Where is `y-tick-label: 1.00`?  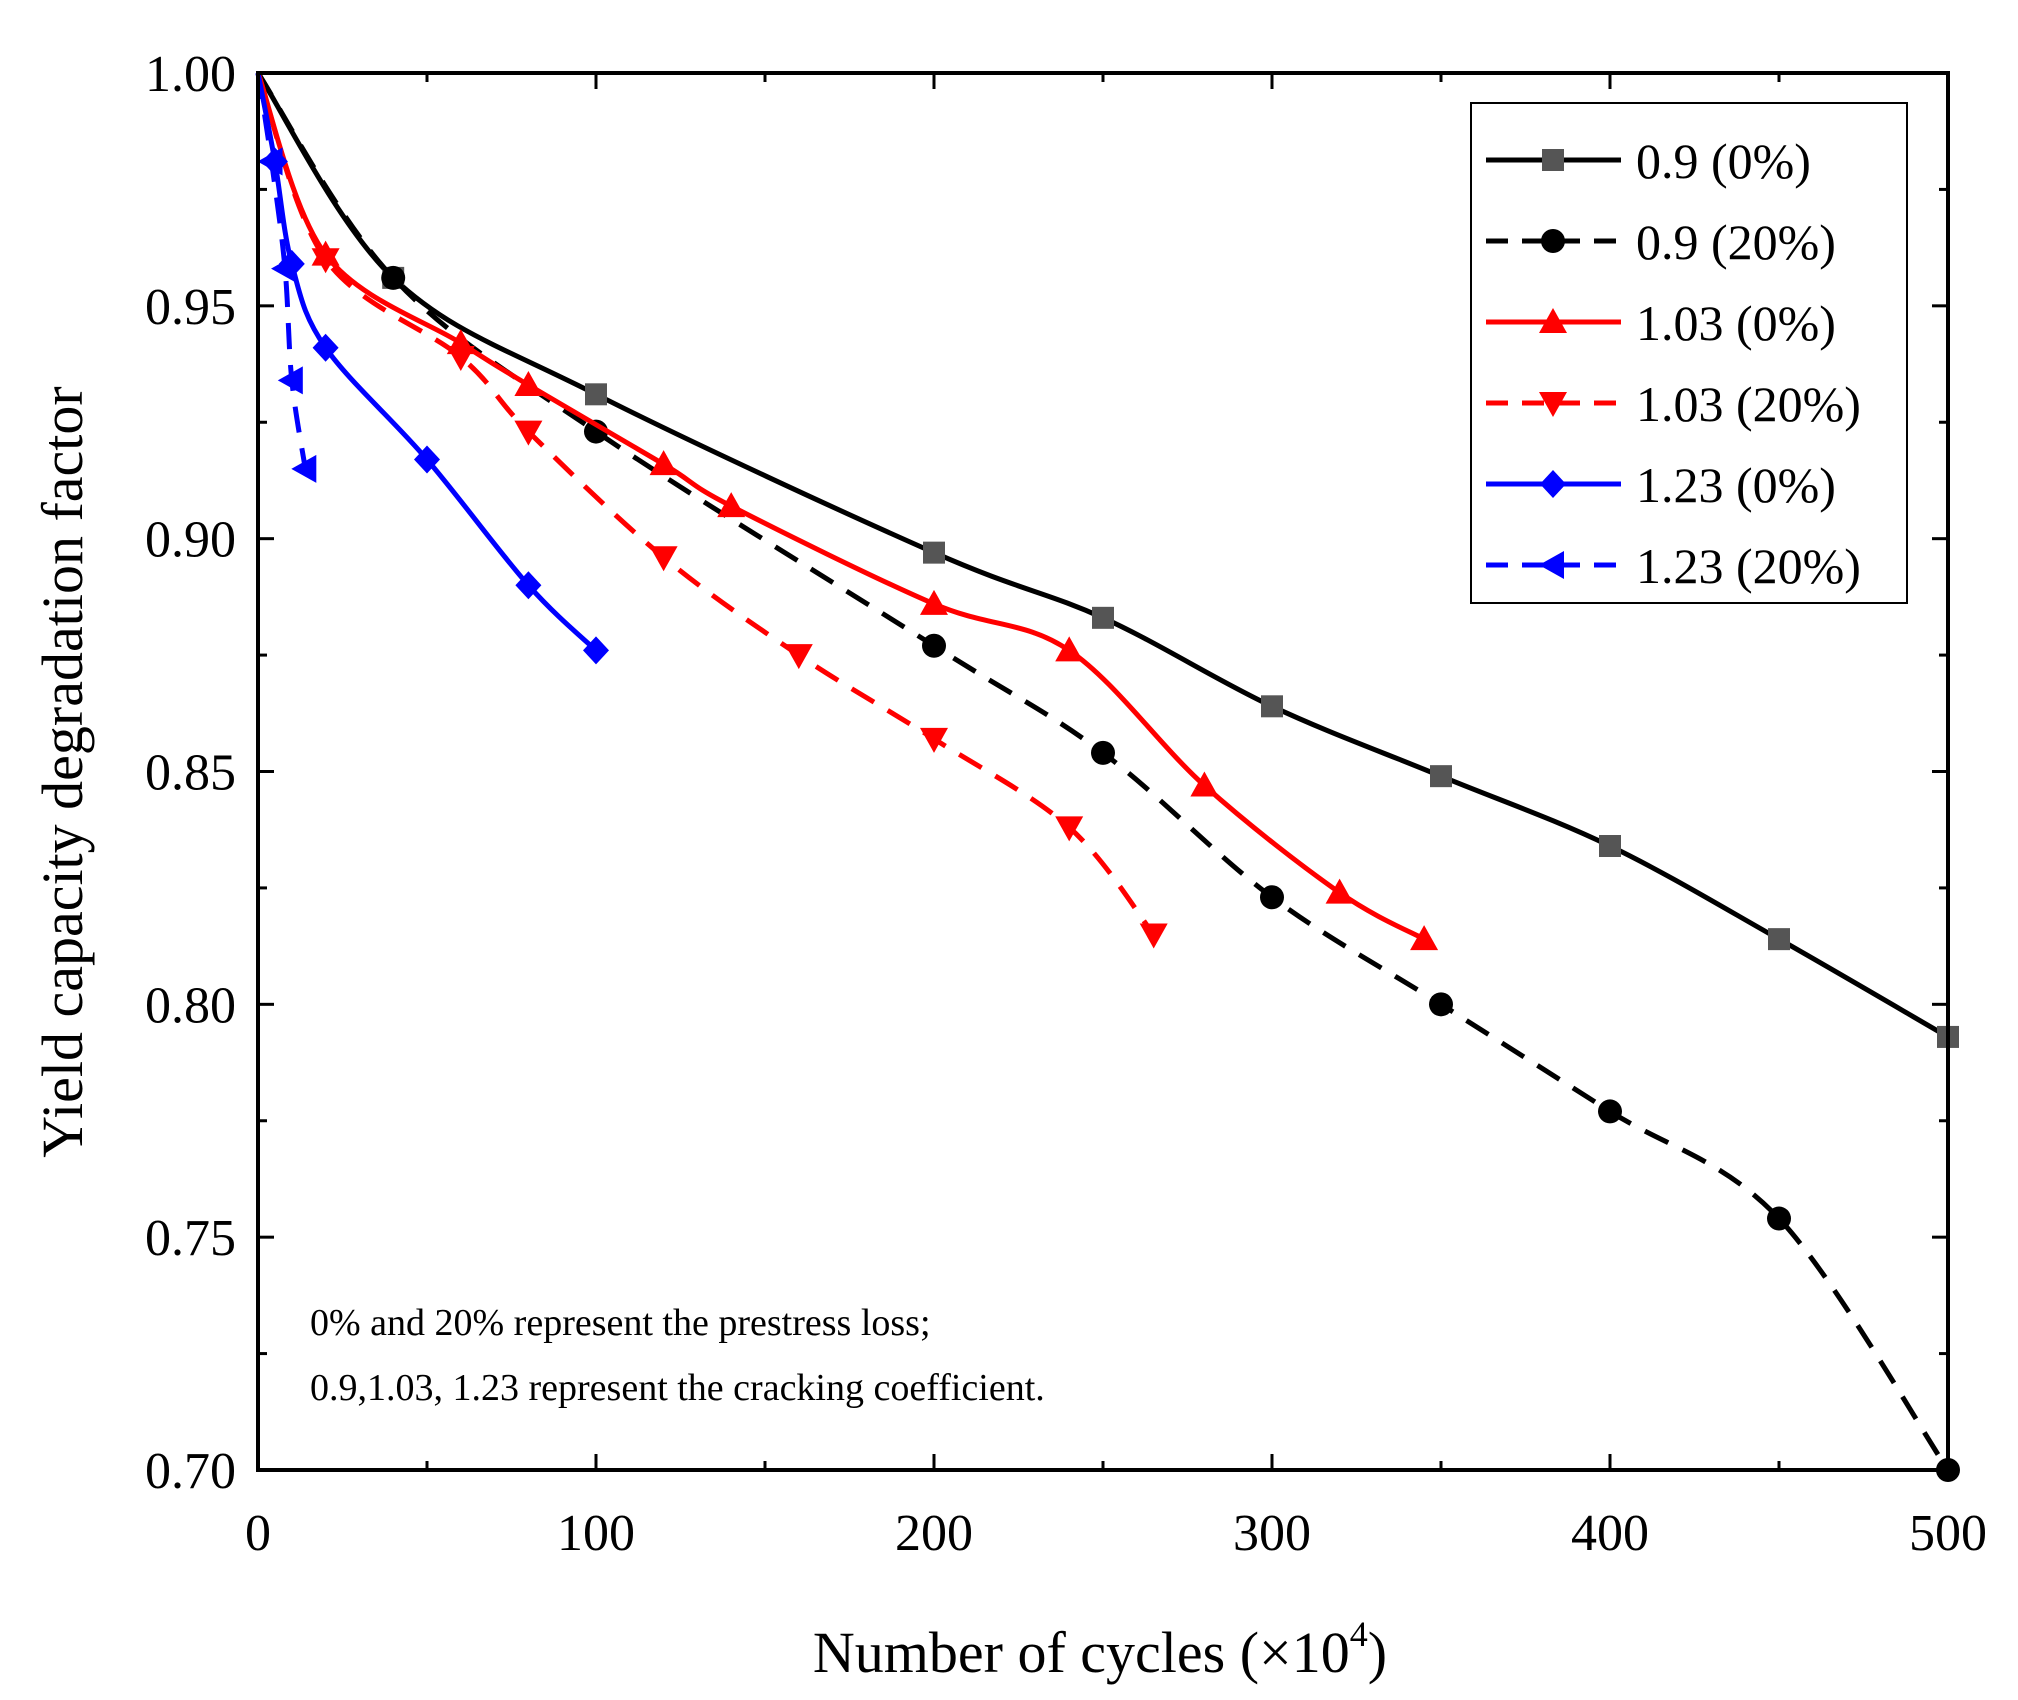 y-tick-label: 1.00 is located at coordinates (190, 74).